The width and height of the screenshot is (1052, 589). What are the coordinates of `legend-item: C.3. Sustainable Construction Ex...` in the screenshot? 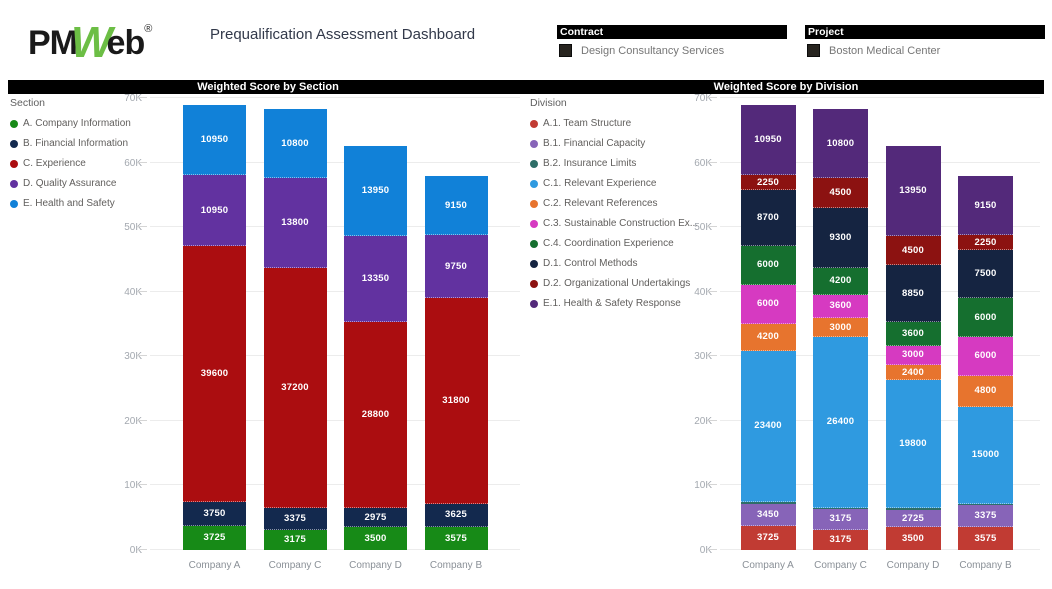 It's located at (614, 223).